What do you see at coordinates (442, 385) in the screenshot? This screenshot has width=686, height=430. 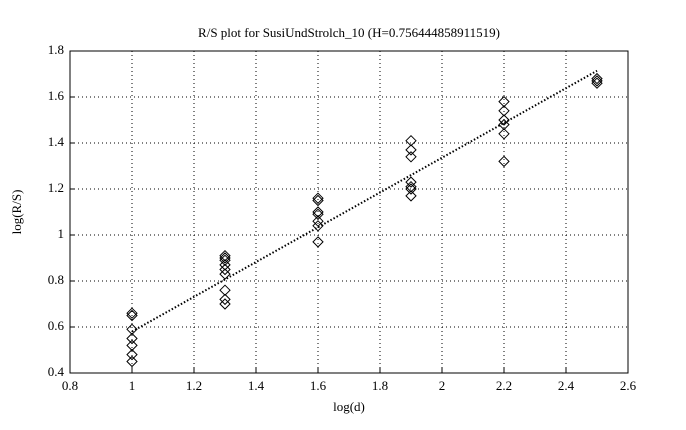 I see `x-tick-label: 2` at bounding box center [442, 385].